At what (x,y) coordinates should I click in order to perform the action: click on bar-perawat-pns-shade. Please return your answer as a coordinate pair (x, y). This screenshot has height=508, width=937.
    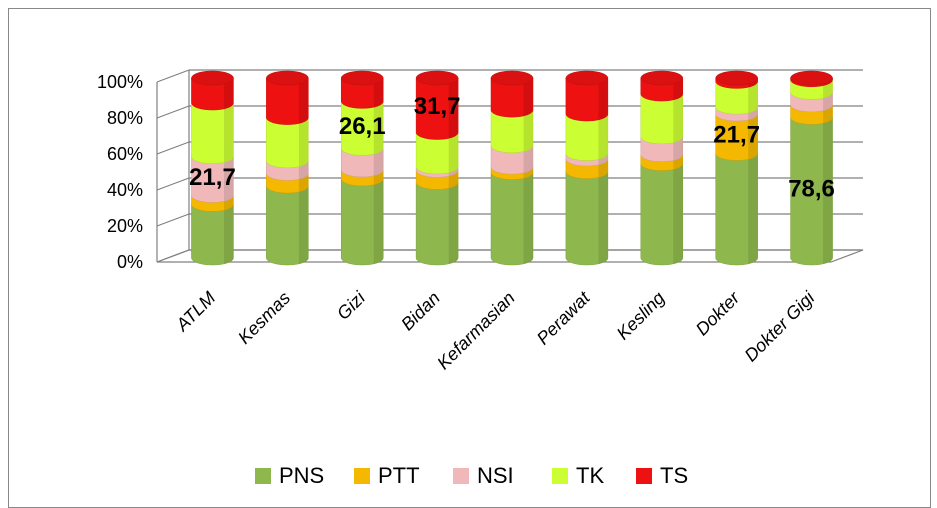
    Looking at the image, I should click on (603, 217).